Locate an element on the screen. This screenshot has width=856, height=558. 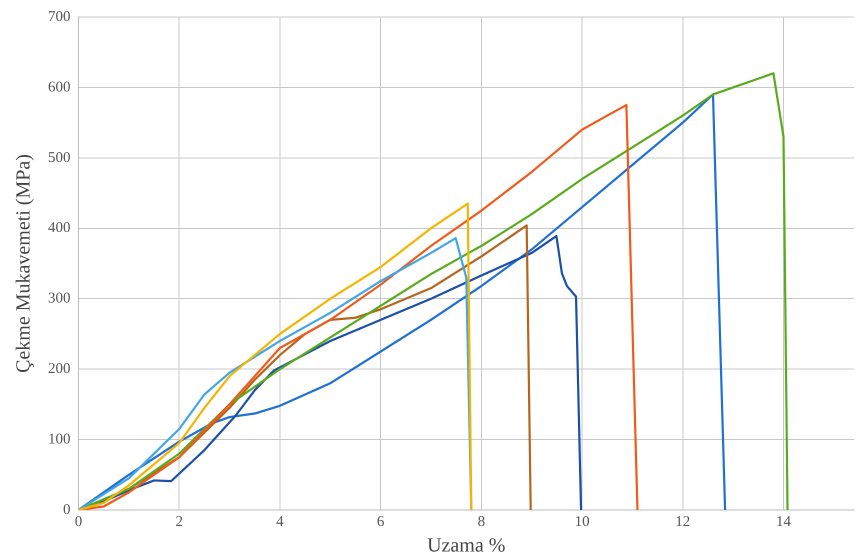
x-axis-title: Uzama % is located at coordinates (466, 545).